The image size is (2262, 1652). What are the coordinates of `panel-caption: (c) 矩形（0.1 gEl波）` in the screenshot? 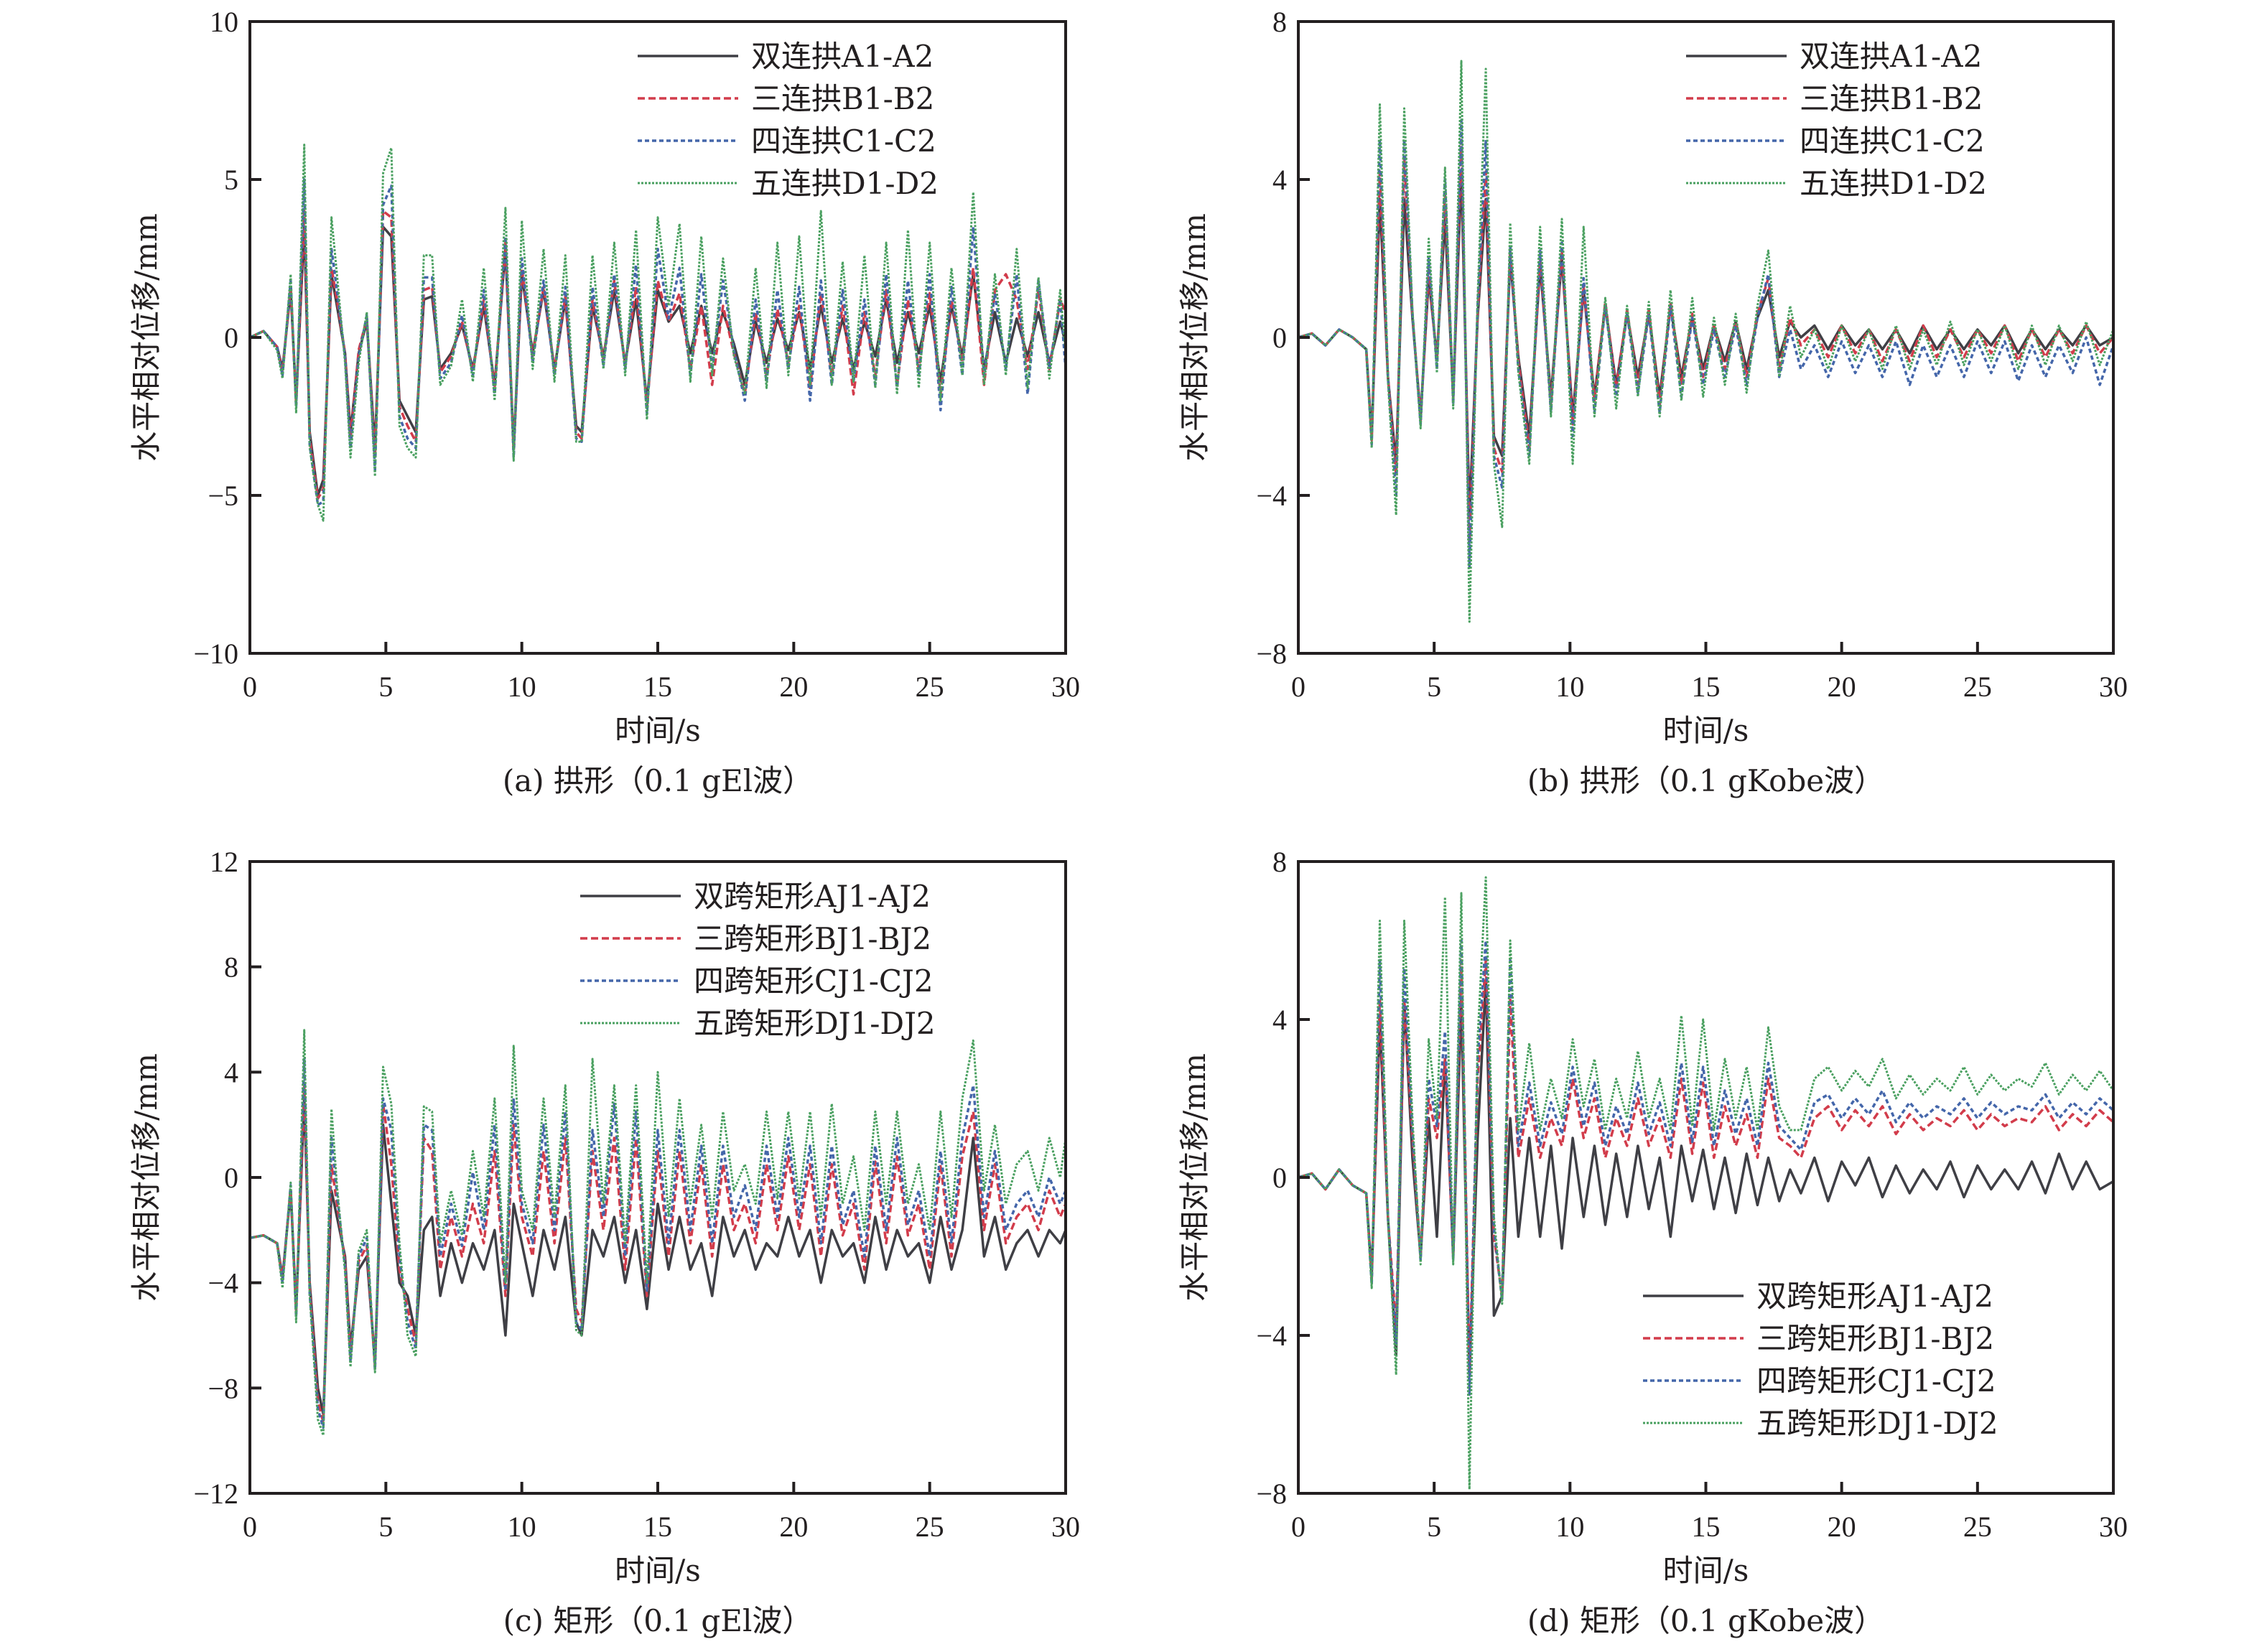 It's located at (658, 1620).